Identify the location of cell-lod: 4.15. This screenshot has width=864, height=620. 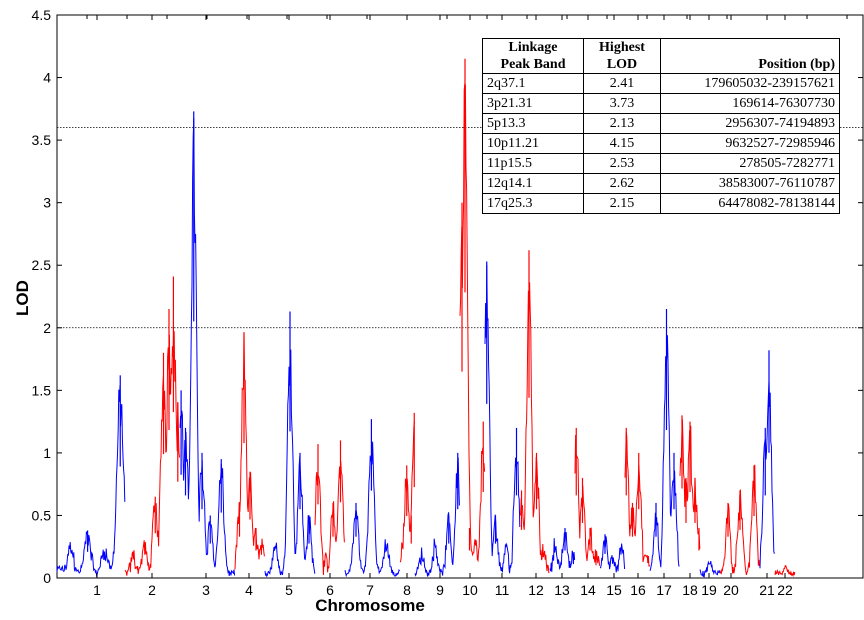
(622, 143).